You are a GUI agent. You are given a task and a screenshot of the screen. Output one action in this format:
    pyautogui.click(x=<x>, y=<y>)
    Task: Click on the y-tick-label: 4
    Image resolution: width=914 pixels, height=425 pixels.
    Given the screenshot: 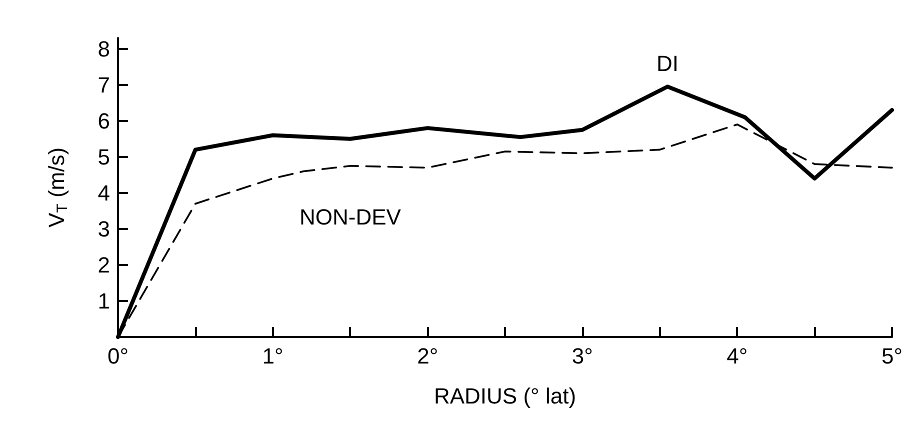 What is the action you would take?
    pyautogui.click(x=104, y=193)
    